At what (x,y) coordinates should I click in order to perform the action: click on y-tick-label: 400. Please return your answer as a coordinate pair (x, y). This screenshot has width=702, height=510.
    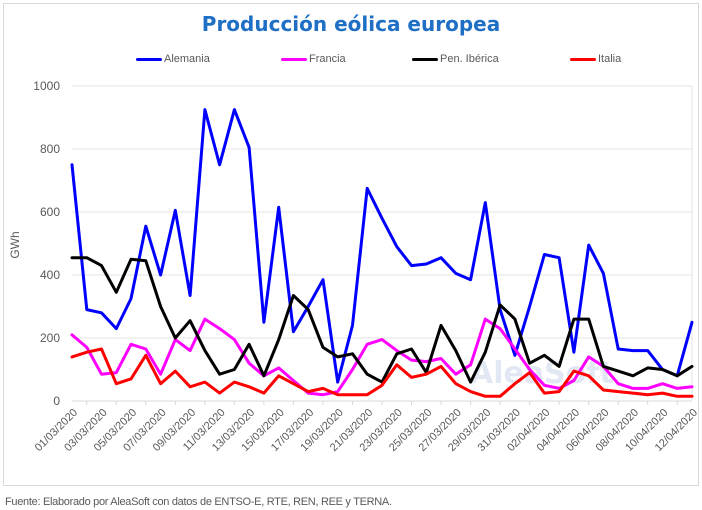
    Looking at the image, I should click on (50, 275).